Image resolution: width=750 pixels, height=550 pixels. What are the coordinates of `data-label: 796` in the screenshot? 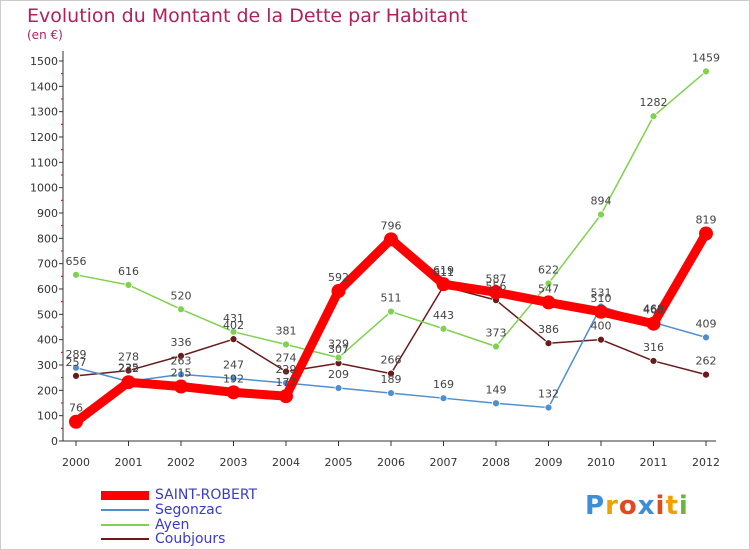 It's located at (391, 225).